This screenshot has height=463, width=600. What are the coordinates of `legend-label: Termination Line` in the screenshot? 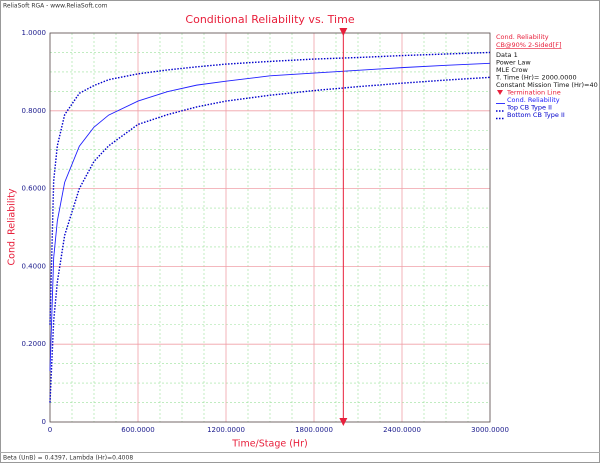 It's located at (533, 93).